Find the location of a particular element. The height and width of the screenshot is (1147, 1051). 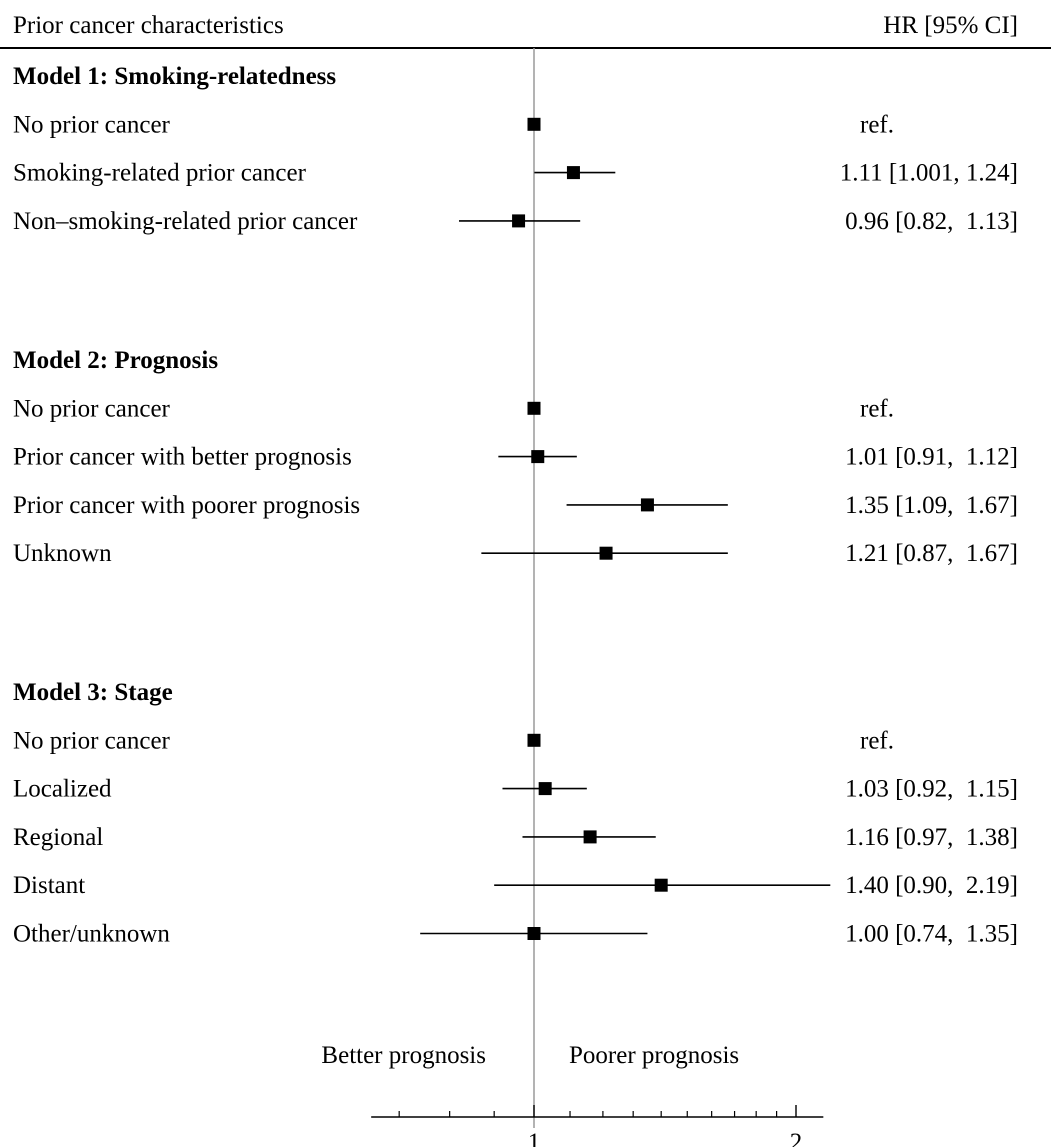

header-hr-ci: HR [95% CI] is located at coordinates (950, 25).